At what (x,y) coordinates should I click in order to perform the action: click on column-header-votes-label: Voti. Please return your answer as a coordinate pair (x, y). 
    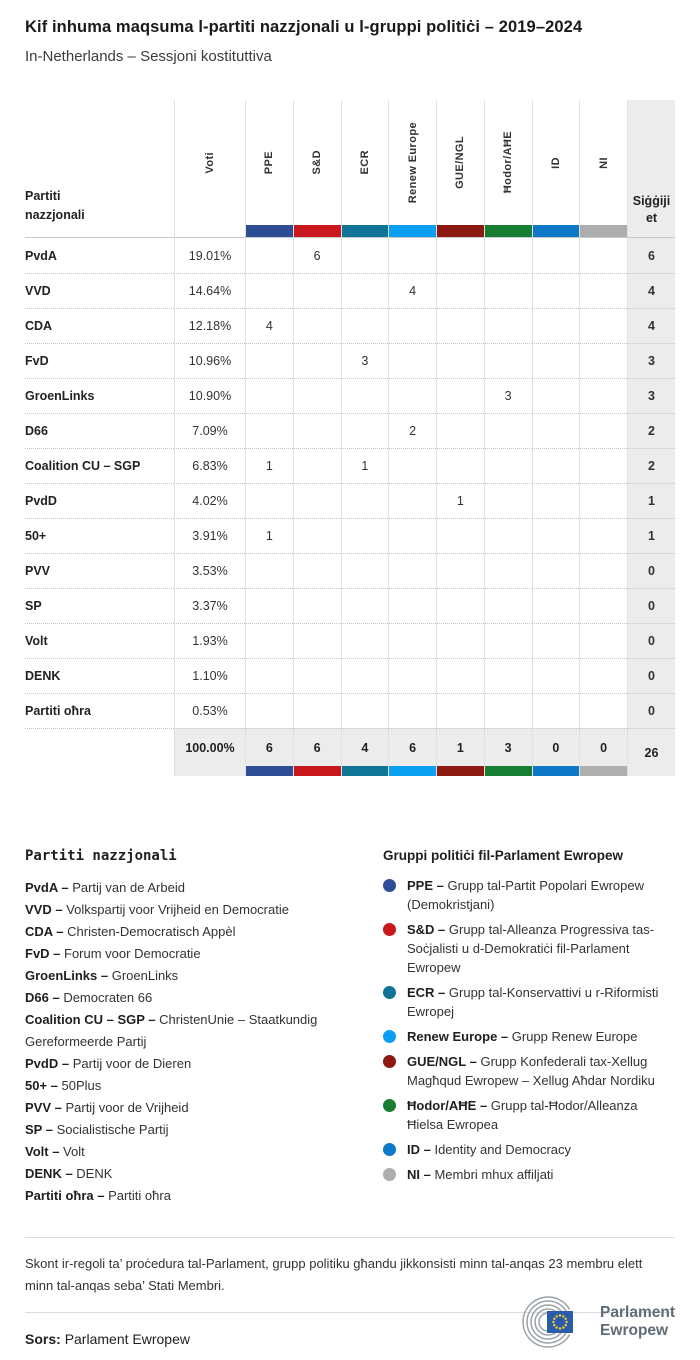
    Looking at the image, I should click on (210, 162).